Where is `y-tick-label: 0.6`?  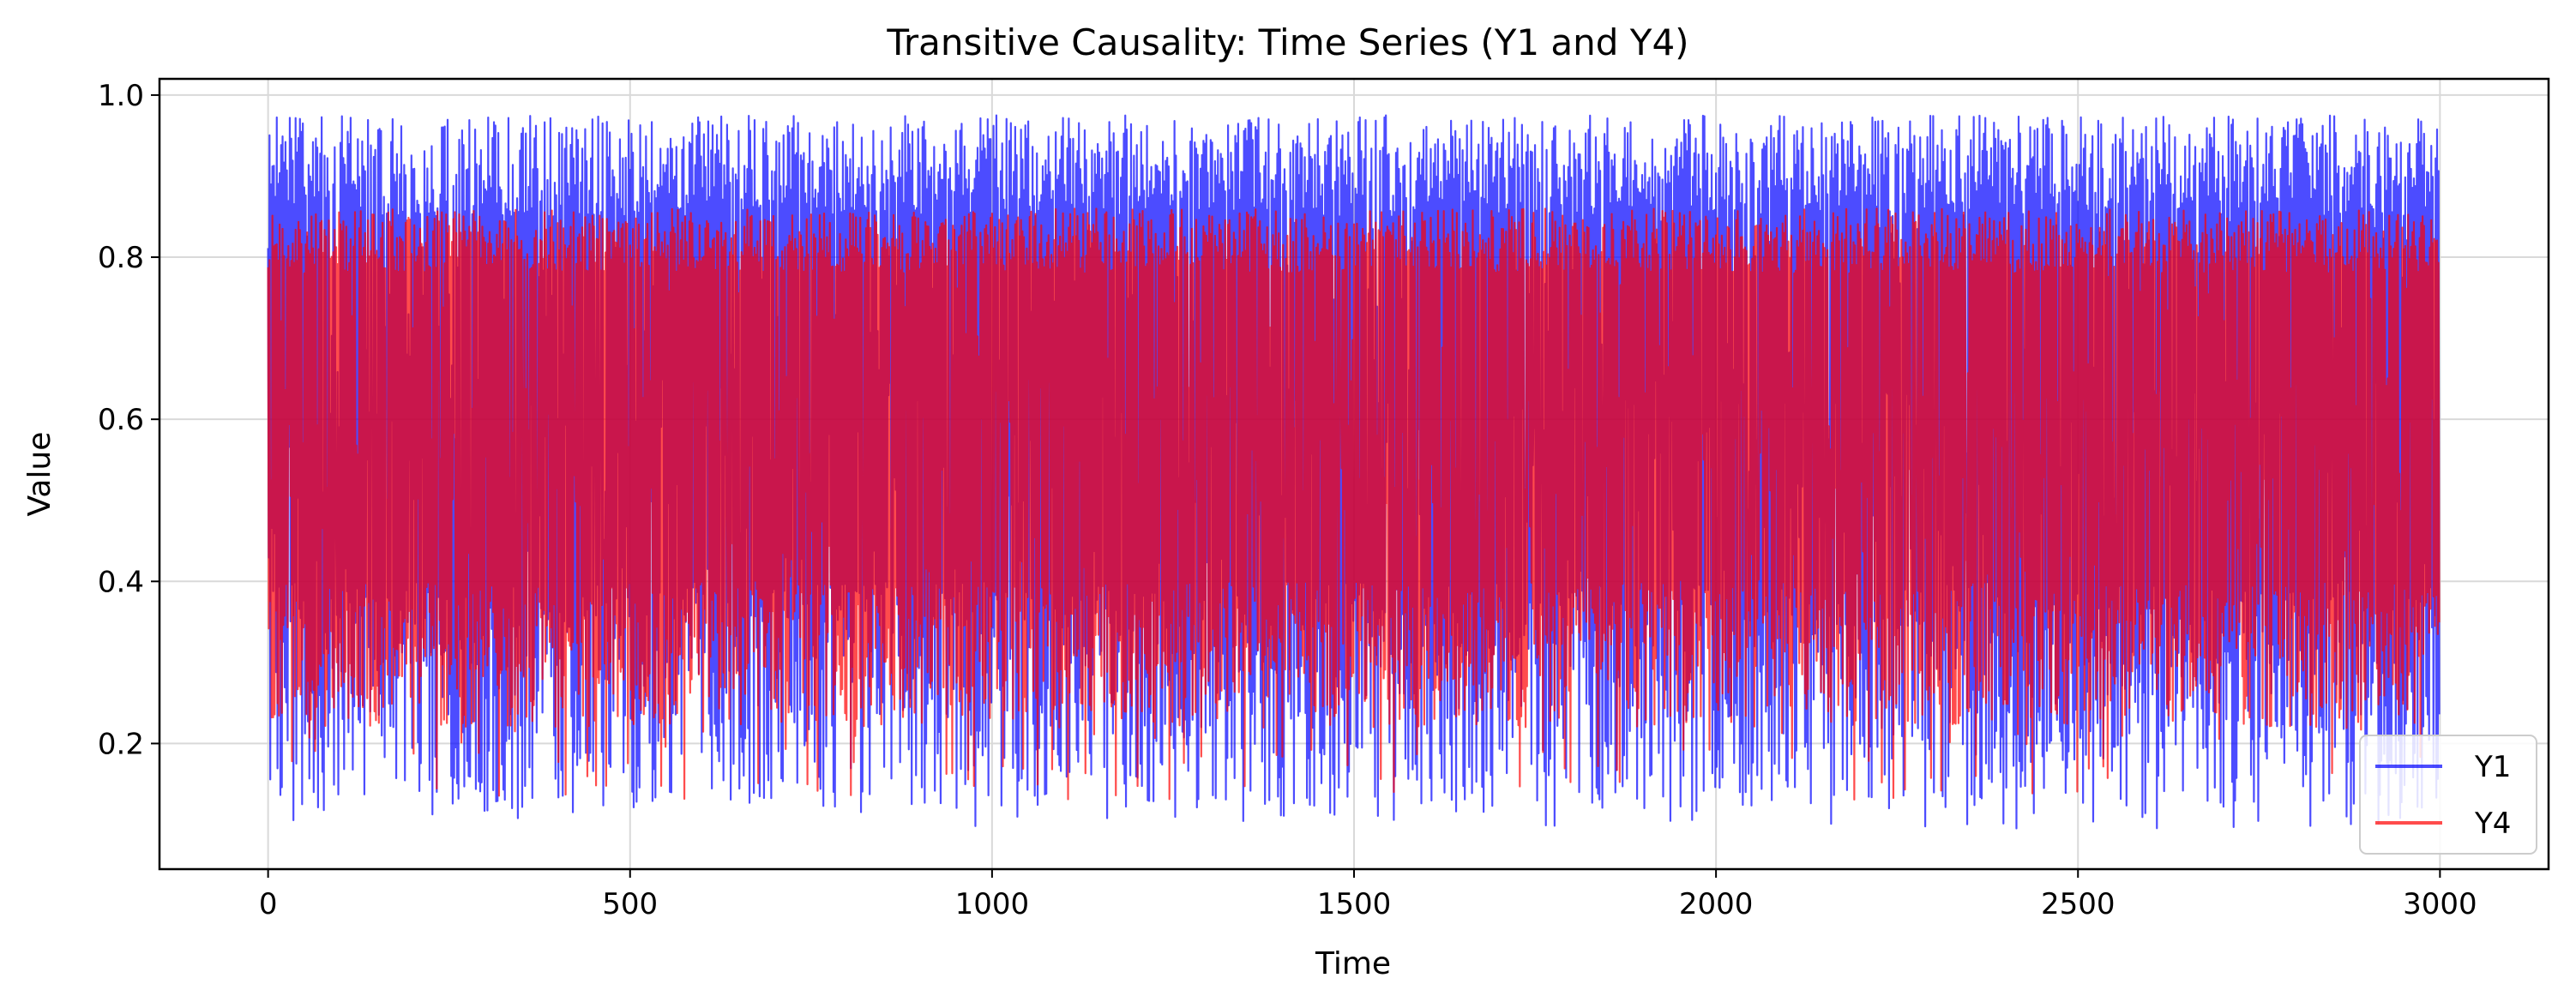
y-tick-label: 0.6 is located at coordinates (121, 420).